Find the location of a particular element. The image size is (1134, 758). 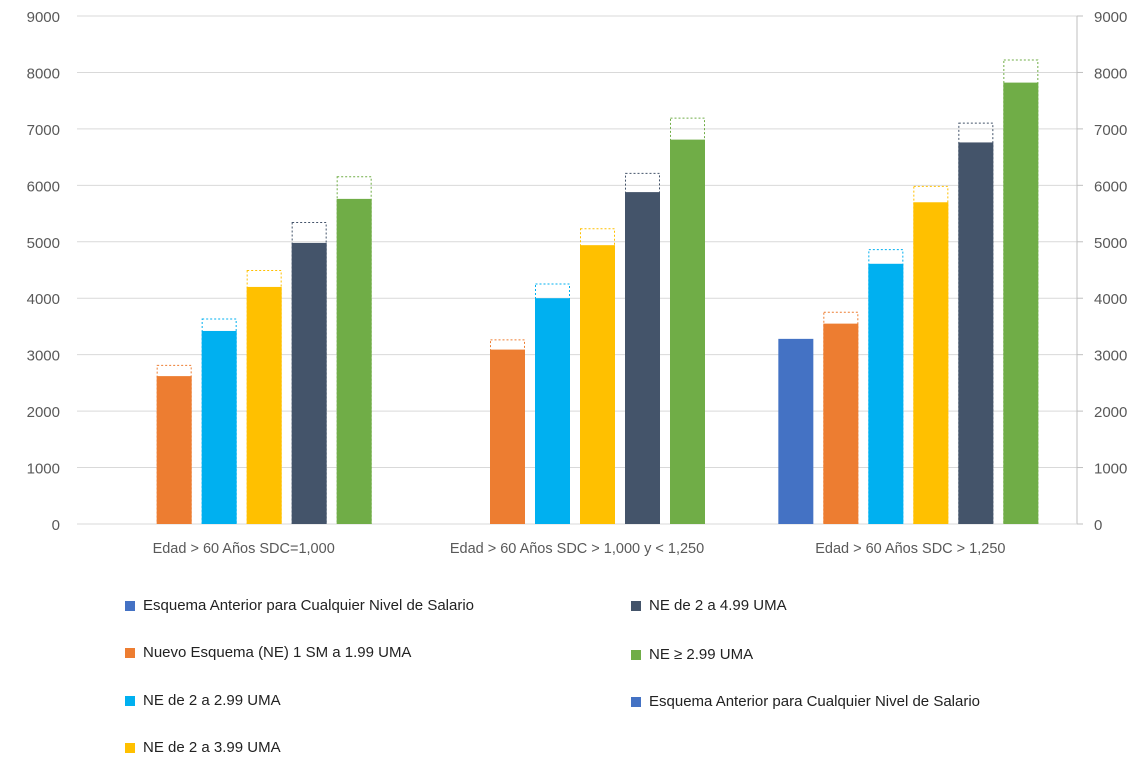

y-tick-label: 0 is located at coordinates (56, 525).